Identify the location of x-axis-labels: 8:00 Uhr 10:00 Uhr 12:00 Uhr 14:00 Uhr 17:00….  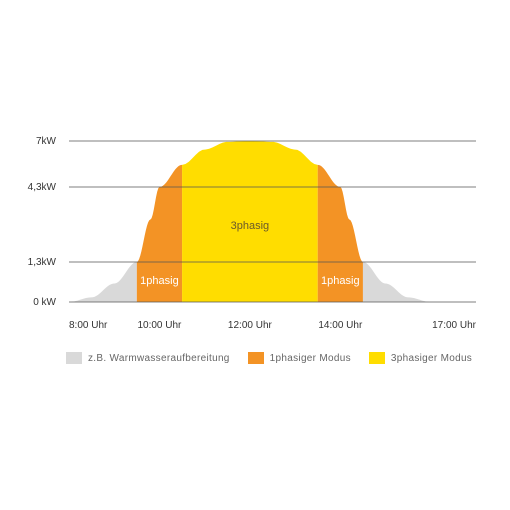
(273, 325).